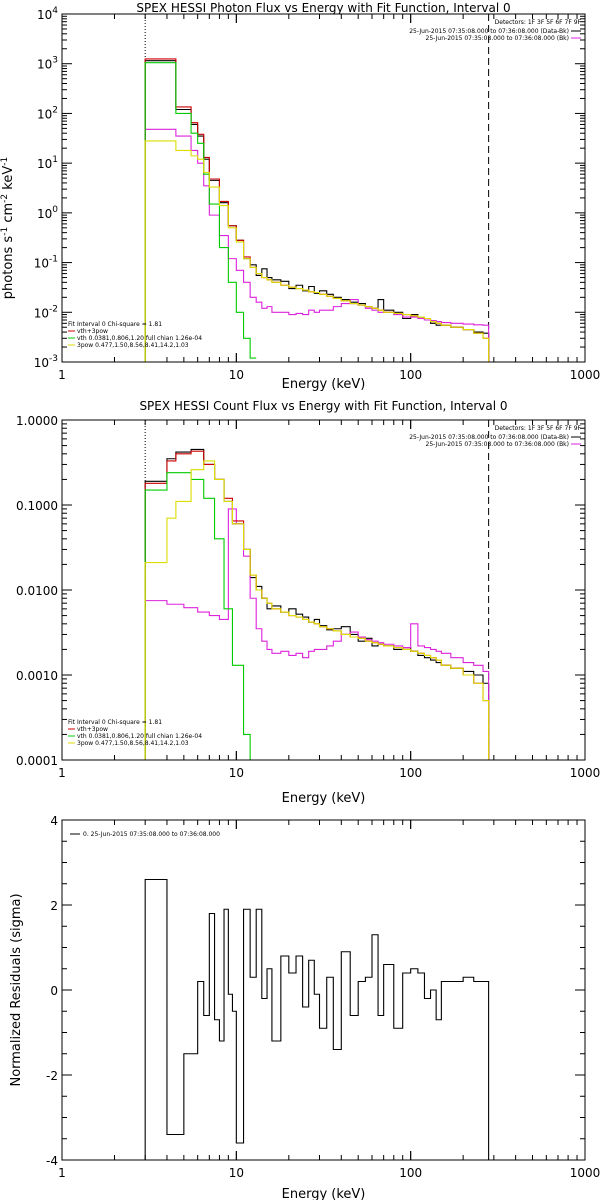 The image size is (600, 1204). I want to click on y-tick-label: 1.0000, so click(37, 421).